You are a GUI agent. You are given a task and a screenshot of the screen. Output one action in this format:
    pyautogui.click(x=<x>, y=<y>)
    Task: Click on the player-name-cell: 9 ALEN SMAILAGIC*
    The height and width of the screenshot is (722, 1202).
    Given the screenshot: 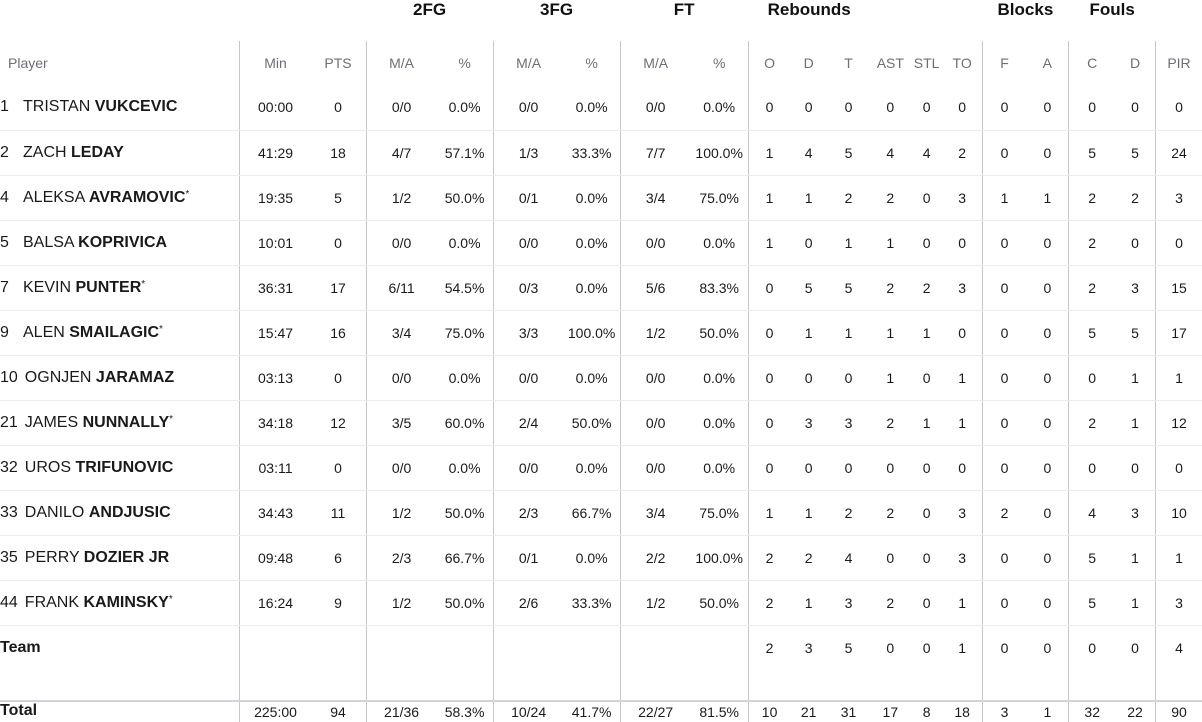 What is the action you would take?
    pyautogui.click(x=120, y=333)
    